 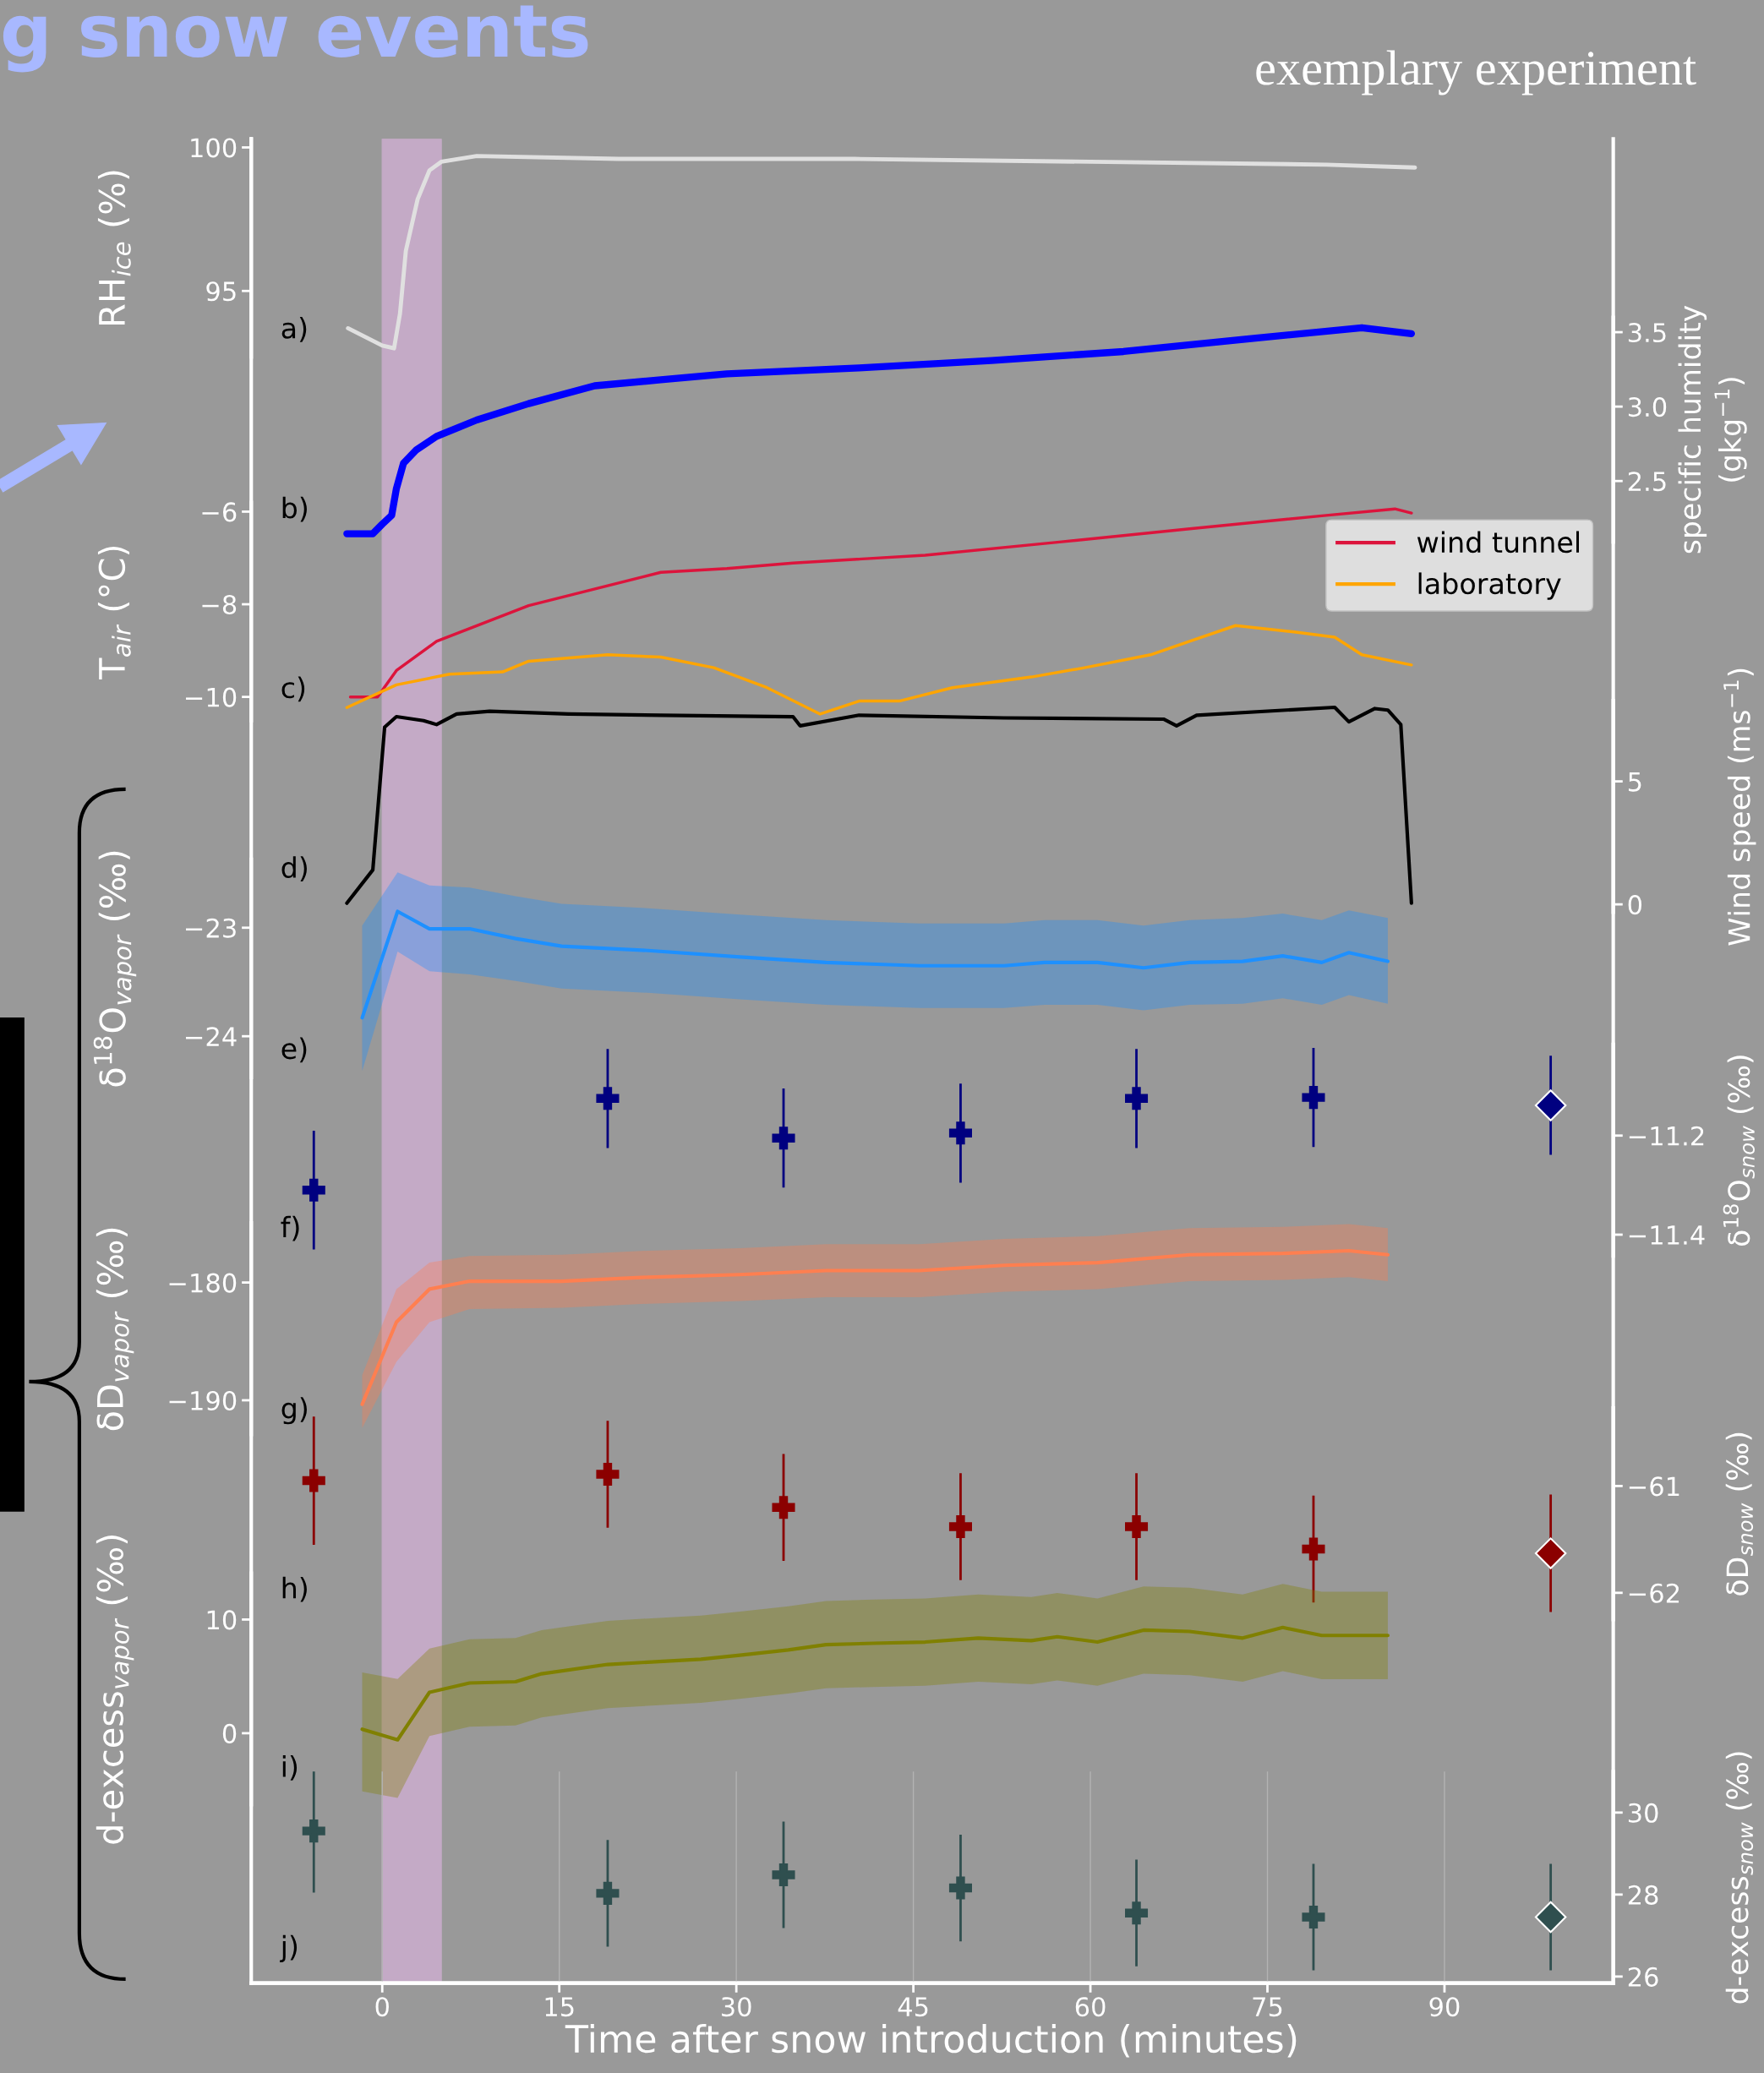 What do you see at coordinates (212, 1036) in the screenshot?
I see `y-tick-label: −24` at bounding box center [212, 1036].